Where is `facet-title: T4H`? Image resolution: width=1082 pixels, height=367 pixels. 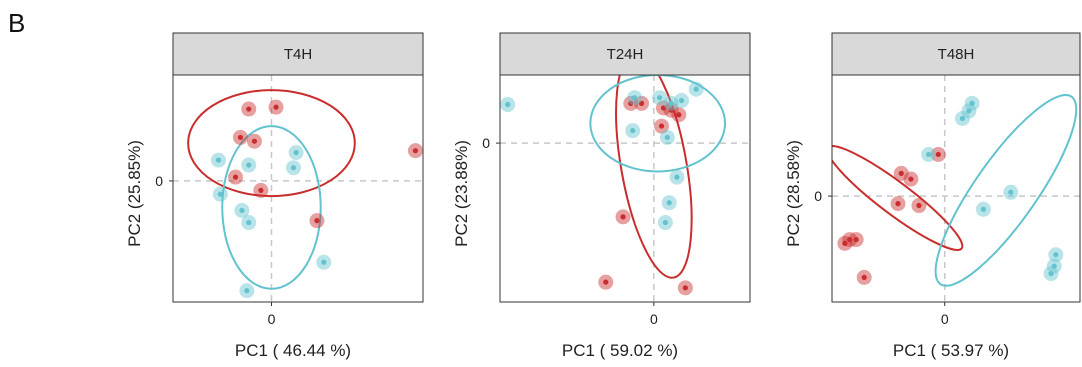 facet-title: T4H is located at coordinates (298, 54).